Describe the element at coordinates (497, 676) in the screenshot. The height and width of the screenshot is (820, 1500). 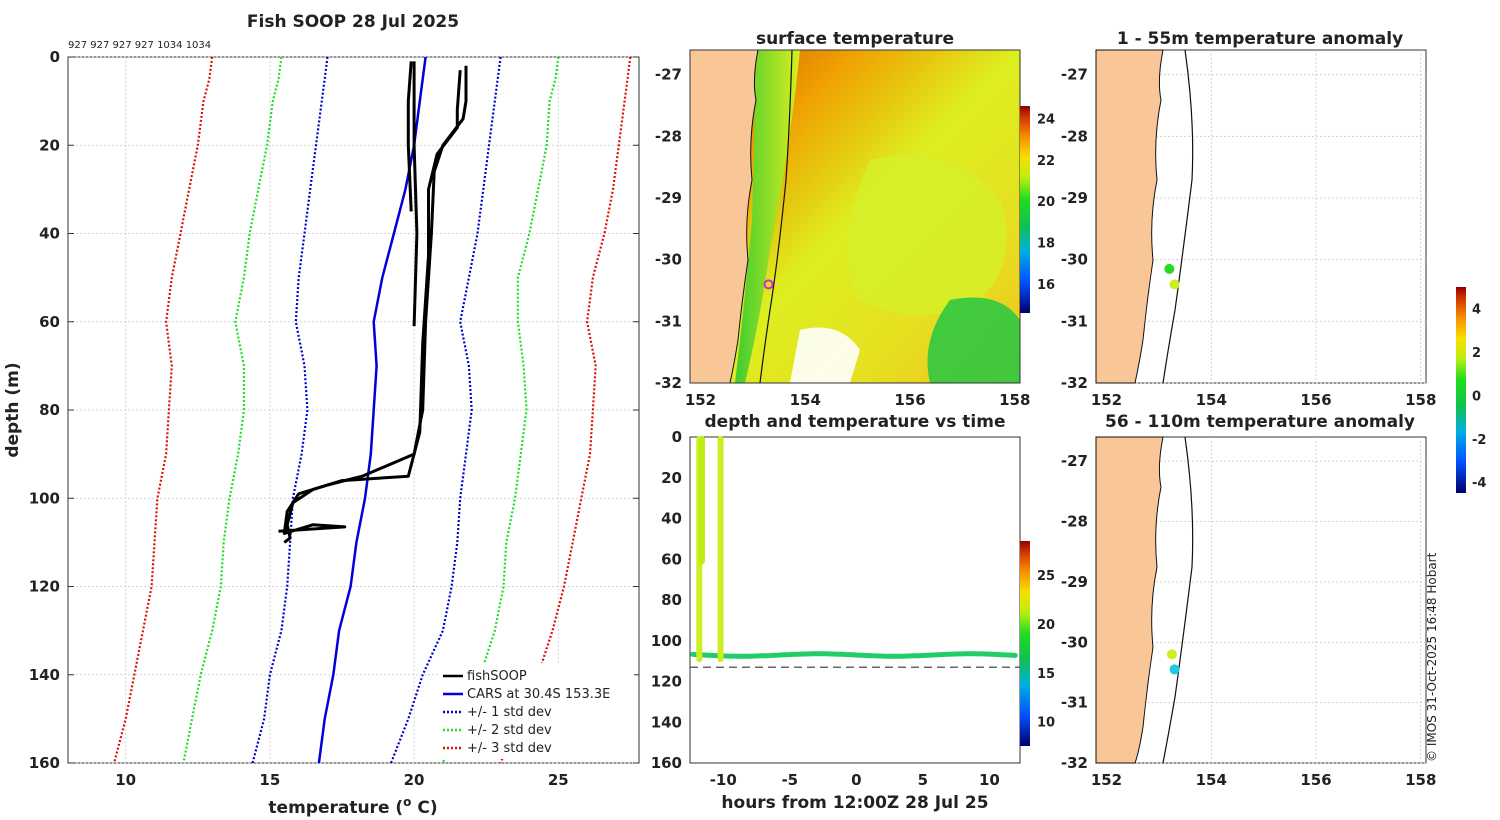
I see `legend-fish: fishSOOP` at that location.